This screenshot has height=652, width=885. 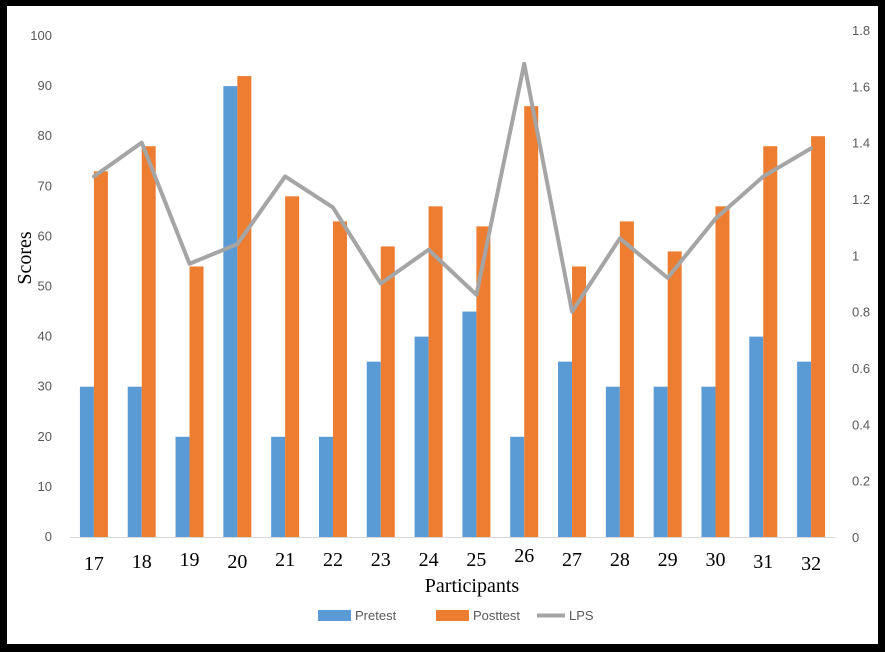 What do you see at coordinates (861, 312) in the screenshot?
I see `y2-tick-label: 0.8` at bounding box center [861, 312].